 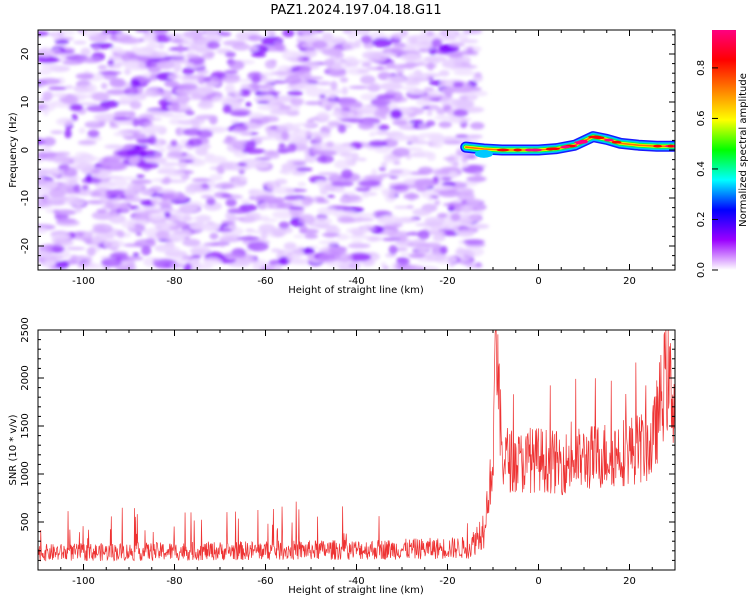 What do you see at coordinates (83, 281) in the screenshot?
I see `spectrogram-xtick-label: -100` at bounding box center [83, 281].